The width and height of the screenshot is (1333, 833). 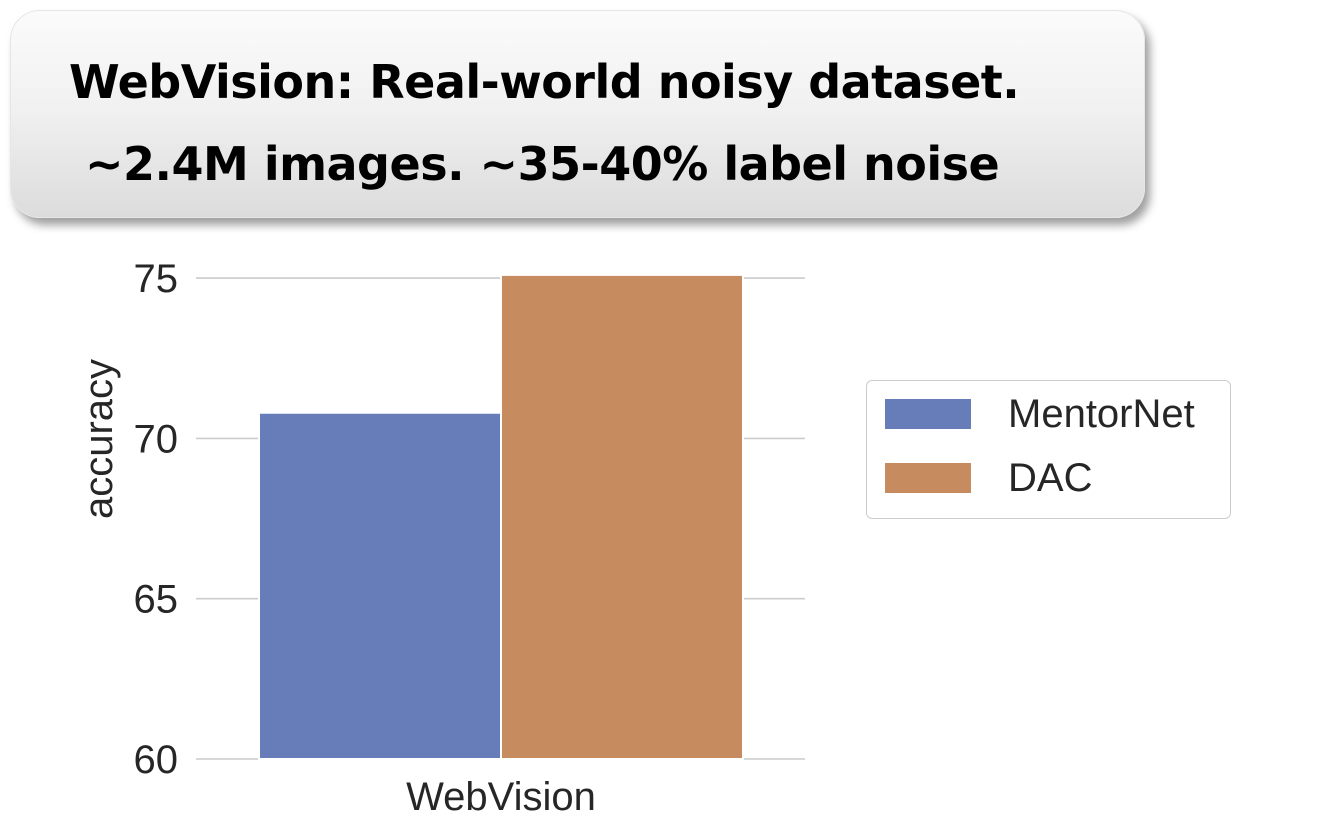 What do you see at coordinates (928, 414) in the screenshot?
I see `legend-swatch-mentornet` at bounding box center [928, 414].